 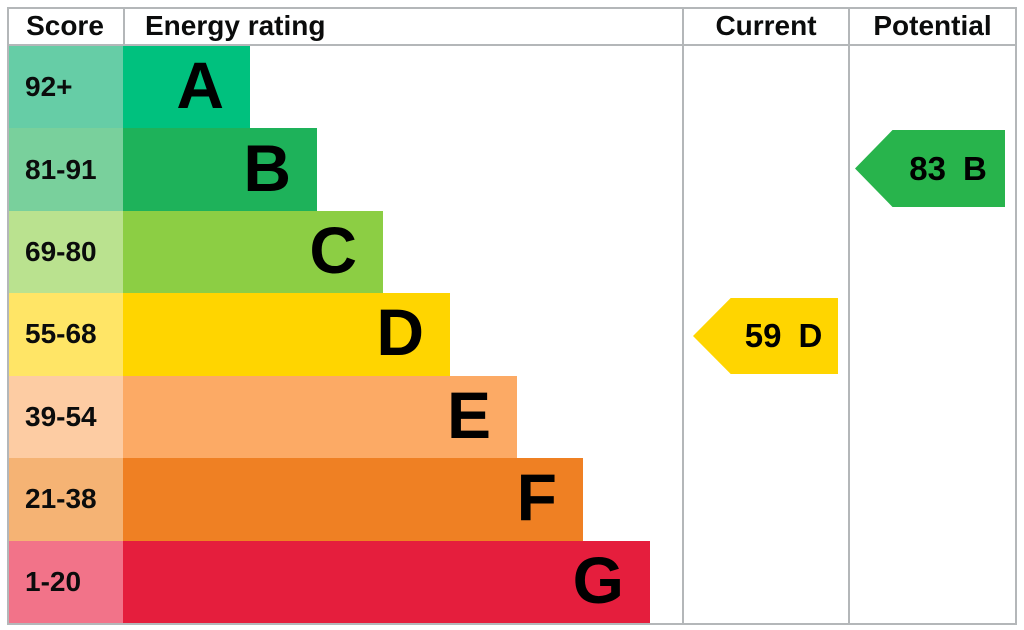 What do you see at coordinates (512, 45) in the screenshot?
I see `header-divider` at bounding box center [512, 45].